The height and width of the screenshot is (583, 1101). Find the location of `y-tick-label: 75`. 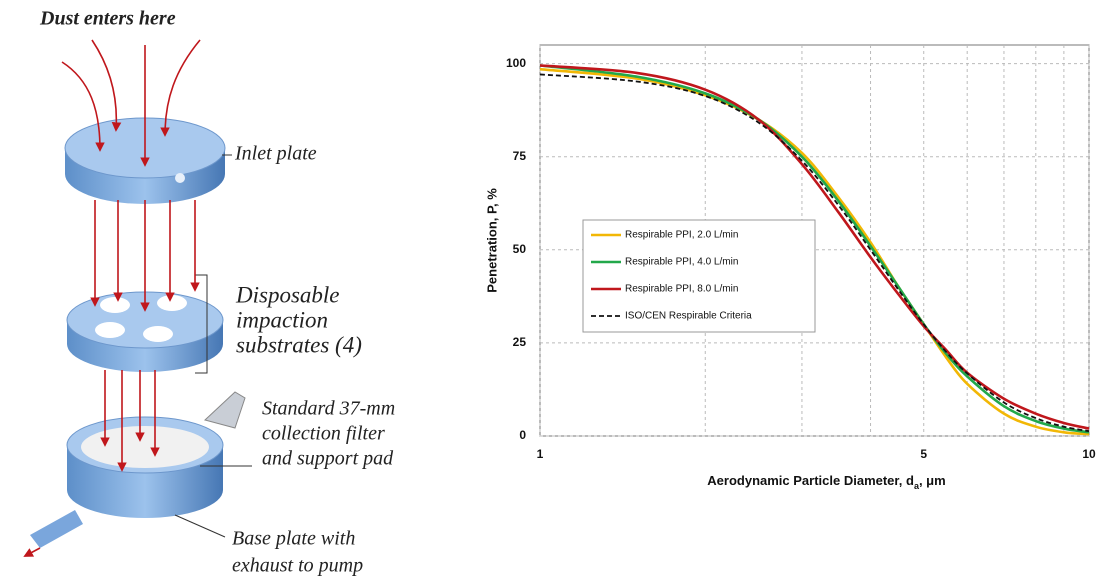

y-tick-label: 75 is located at coordinates (520, 156).